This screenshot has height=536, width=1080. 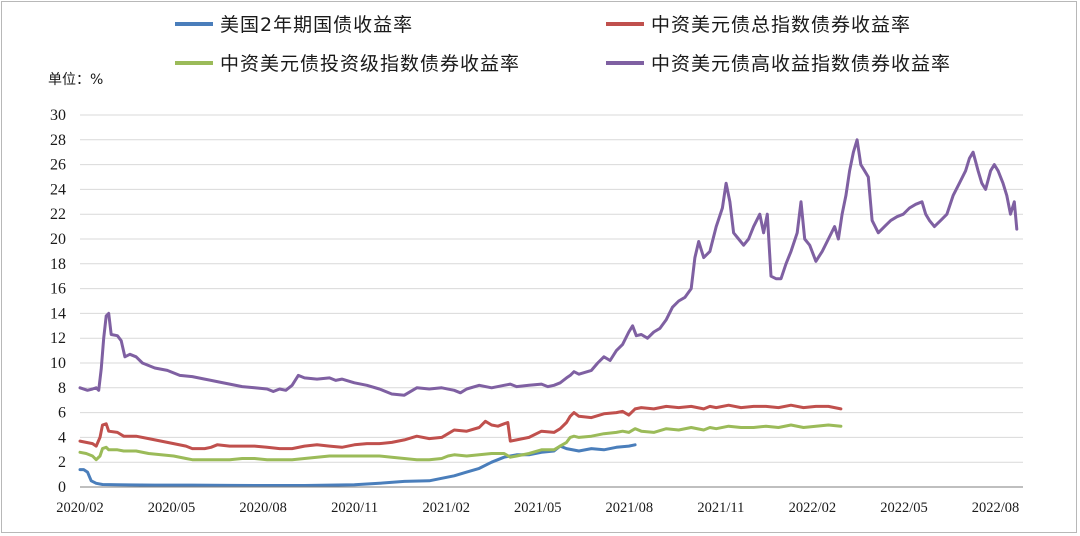 What do you see at coordinates (58, 338) in the screenshot?
I see `y-tick-label: 12` at bounding box center [58, 338].